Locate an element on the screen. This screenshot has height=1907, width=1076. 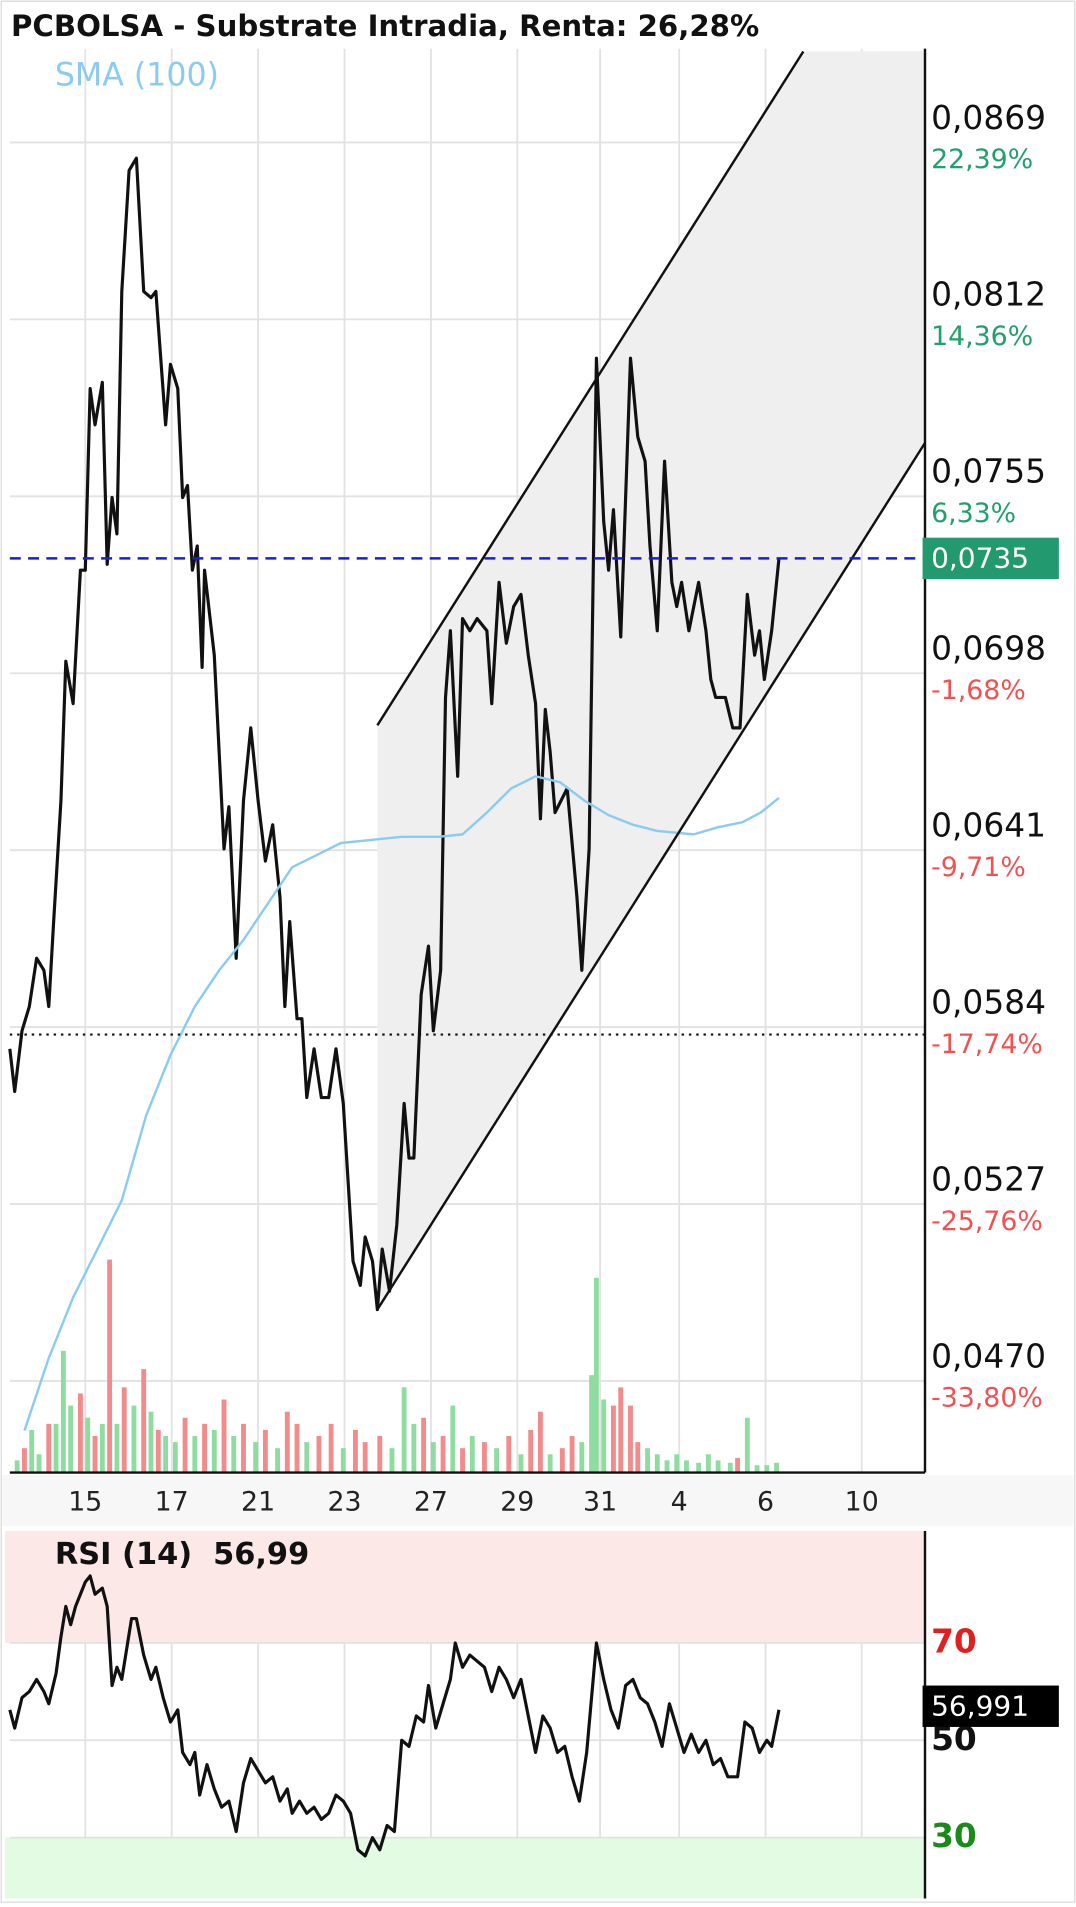
y-tick-label: 0,0584 is located at coordinates (988, 1002).